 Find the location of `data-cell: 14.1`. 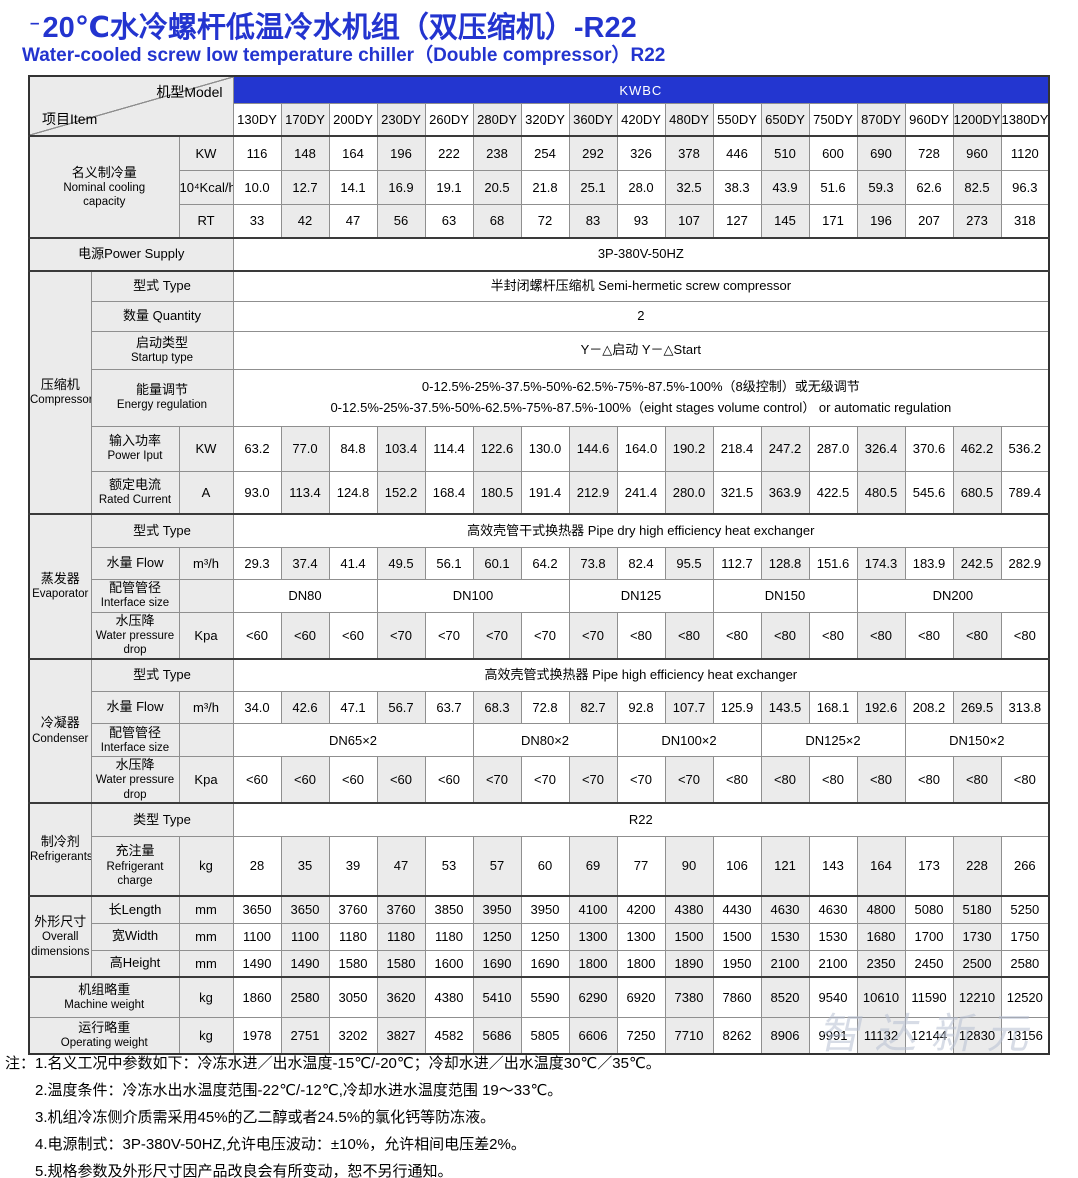

data-cell: 14.1 is located at coordinates (353, 187).